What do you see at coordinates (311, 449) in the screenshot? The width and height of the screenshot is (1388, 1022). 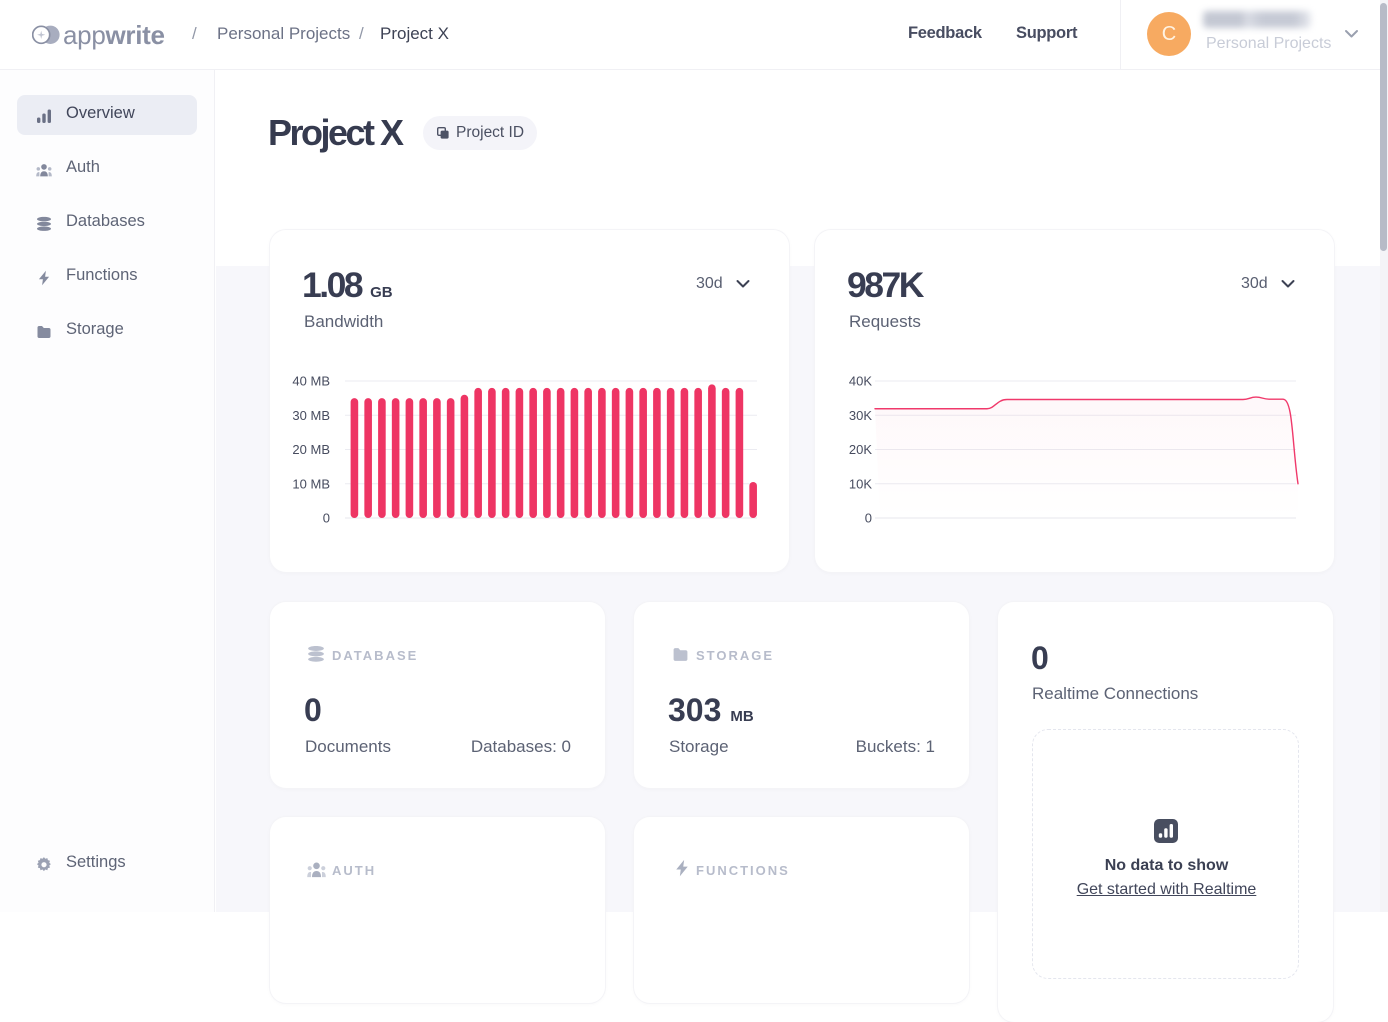 I see `svg-text: 20 MB` at bounding box center [311, 449].